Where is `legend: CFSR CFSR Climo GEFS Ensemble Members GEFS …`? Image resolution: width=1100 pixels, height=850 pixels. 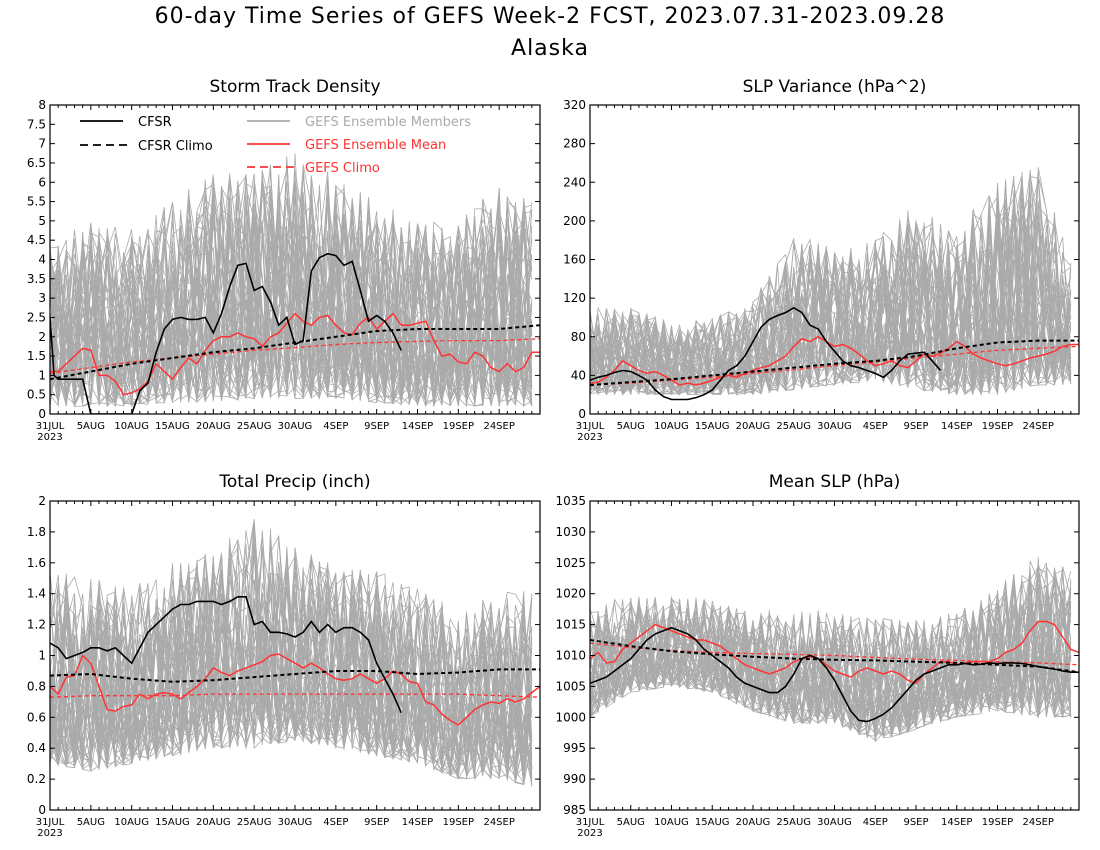 legend: CFSR CFSR Climo GEFS Ensemble Members GEFS … is located at coordinates (275, 145).